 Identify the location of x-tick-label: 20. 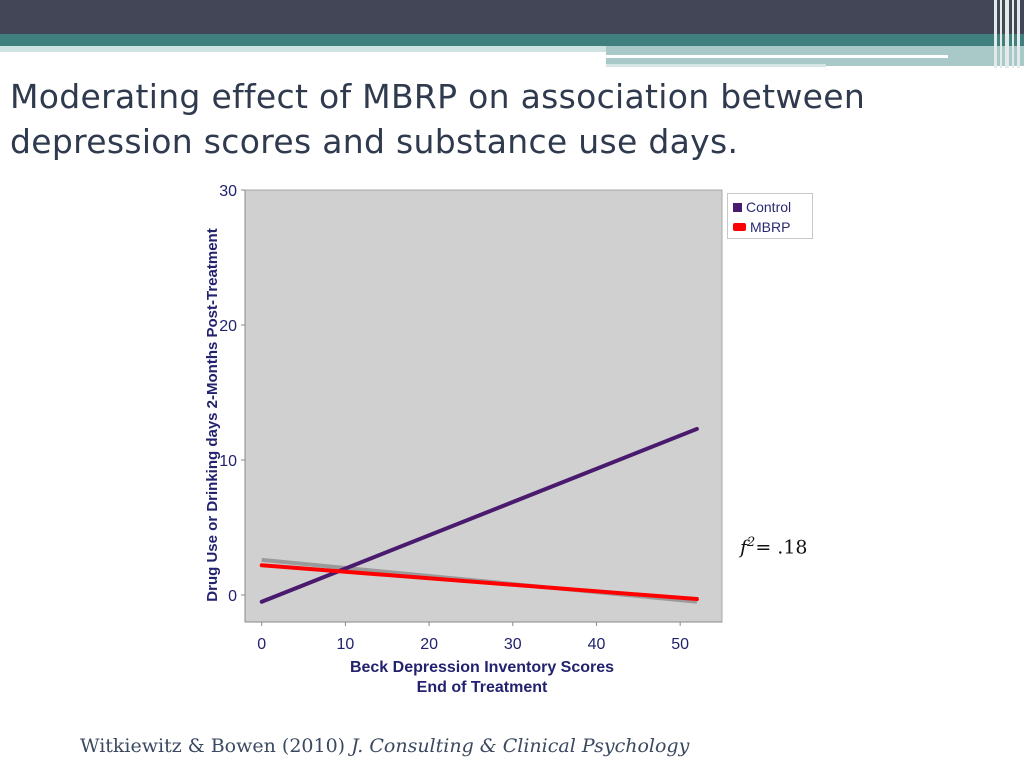
(429, 644).